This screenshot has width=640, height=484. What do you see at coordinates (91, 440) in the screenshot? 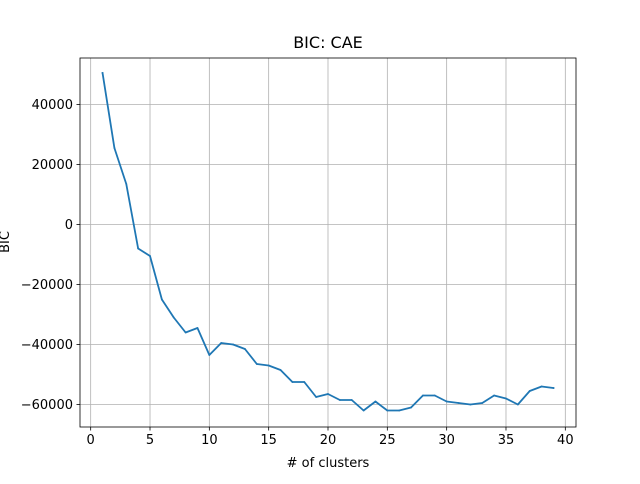
I see `x-tick-label: 0` at bounding box center [91, 440].